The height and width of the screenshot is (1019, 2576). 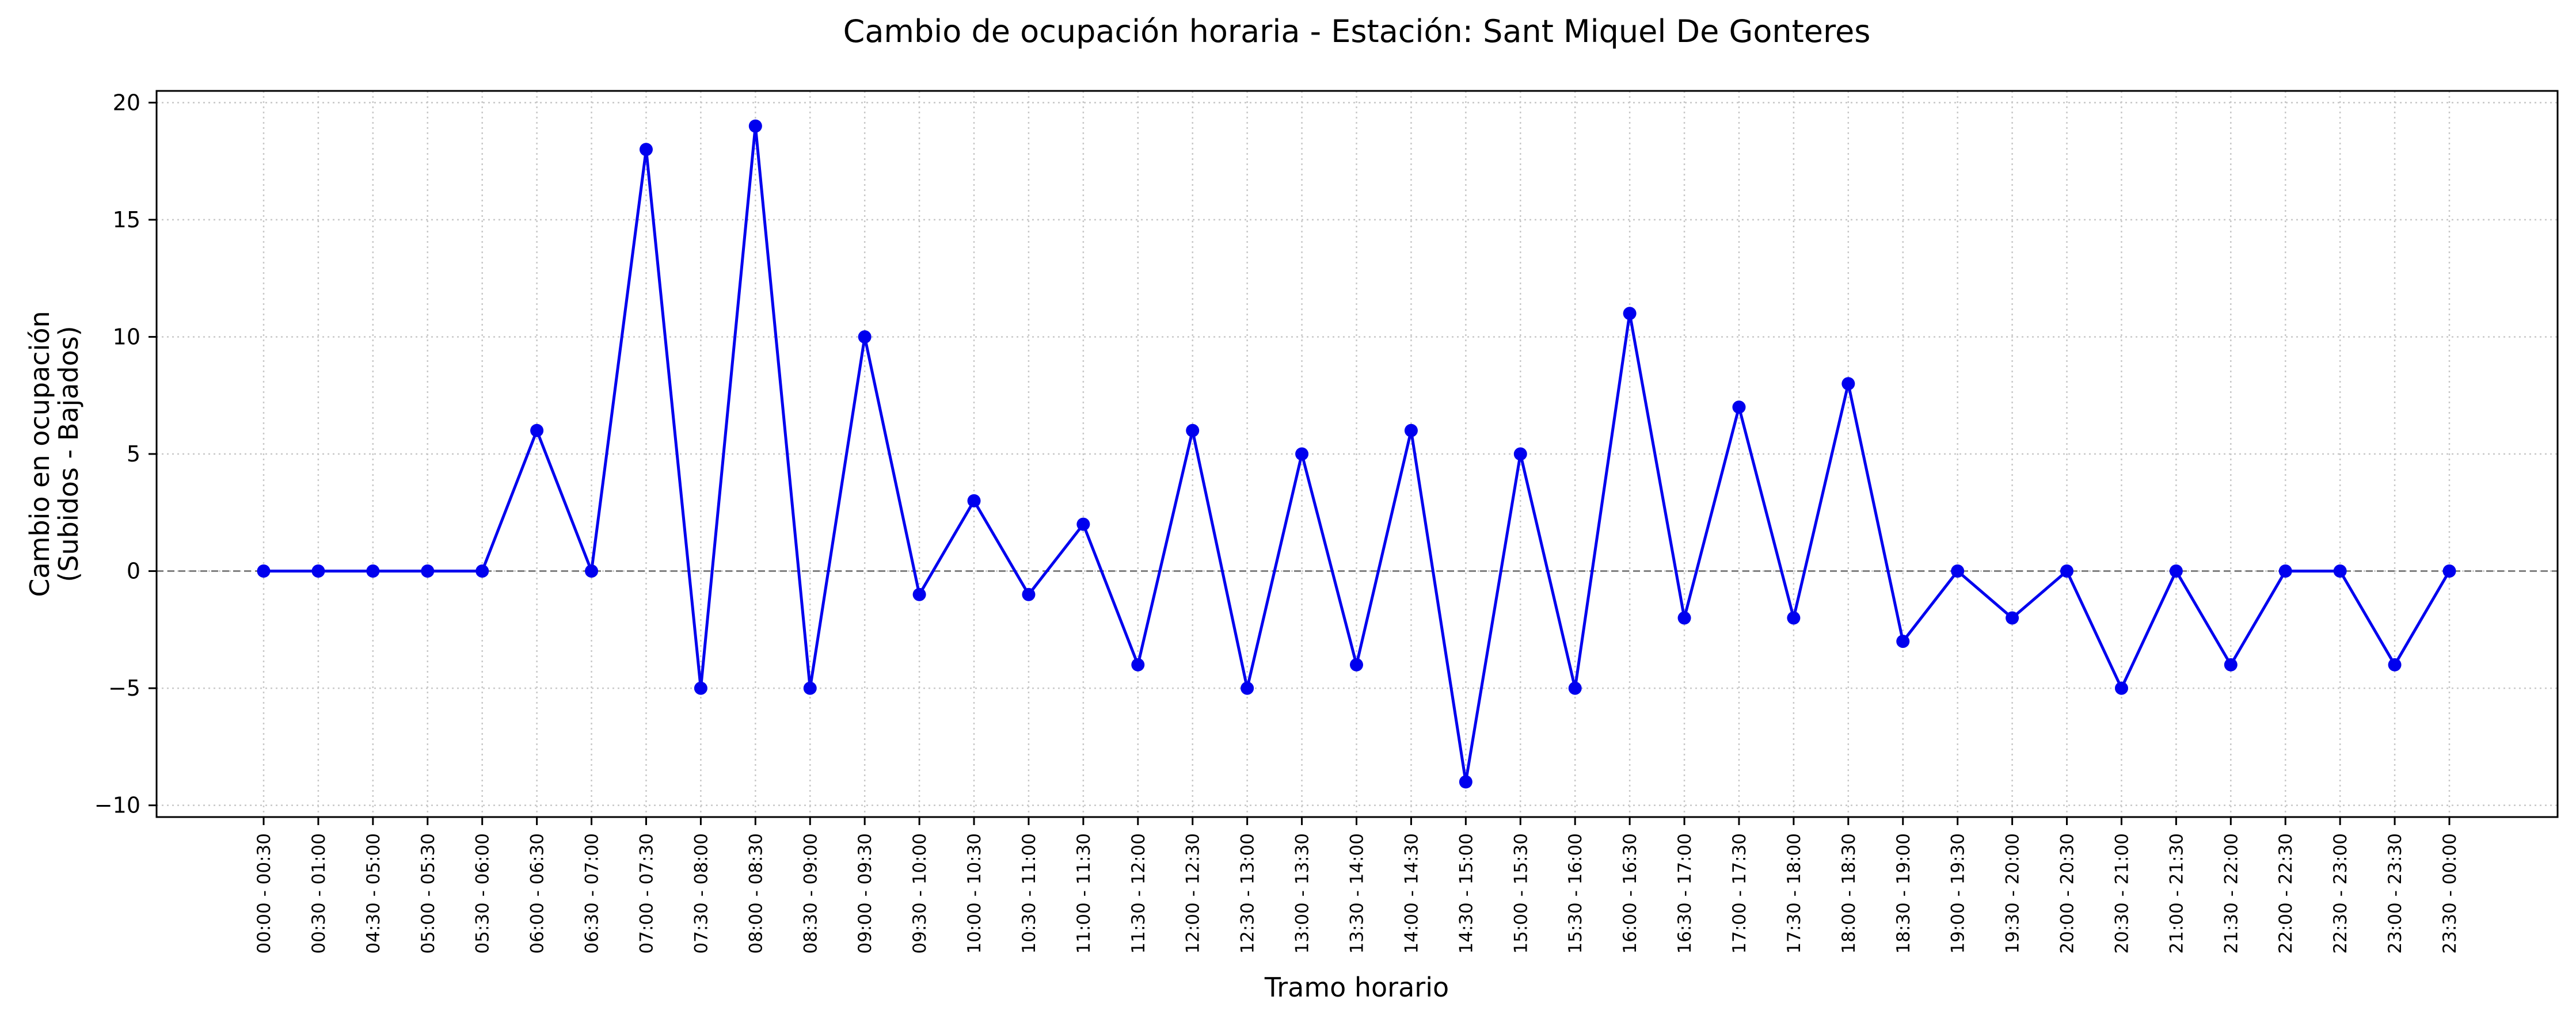 I want to click on x-tick-label-11: 09:00 - 09:30, so click(x=866, y=893).